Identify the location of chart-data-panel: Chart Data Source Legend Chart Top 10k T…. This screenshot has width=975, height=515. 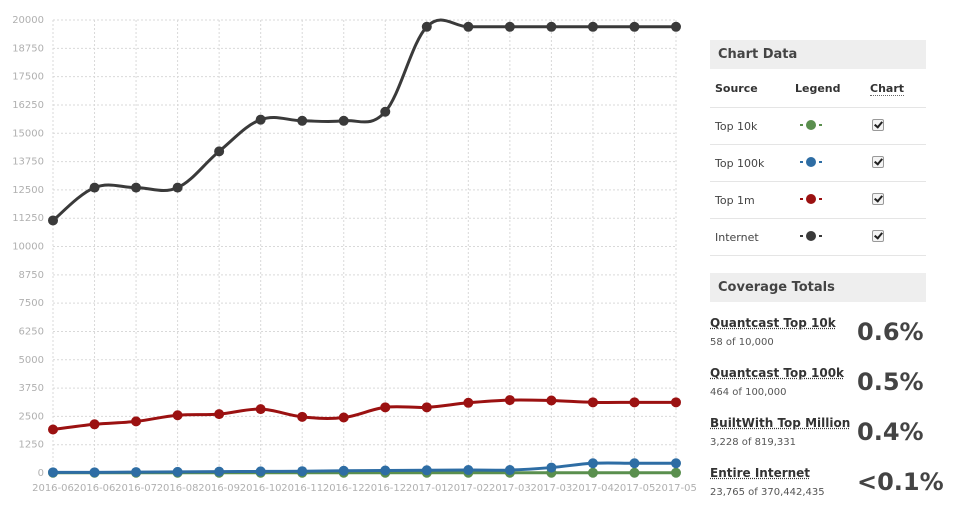
(818, 148).